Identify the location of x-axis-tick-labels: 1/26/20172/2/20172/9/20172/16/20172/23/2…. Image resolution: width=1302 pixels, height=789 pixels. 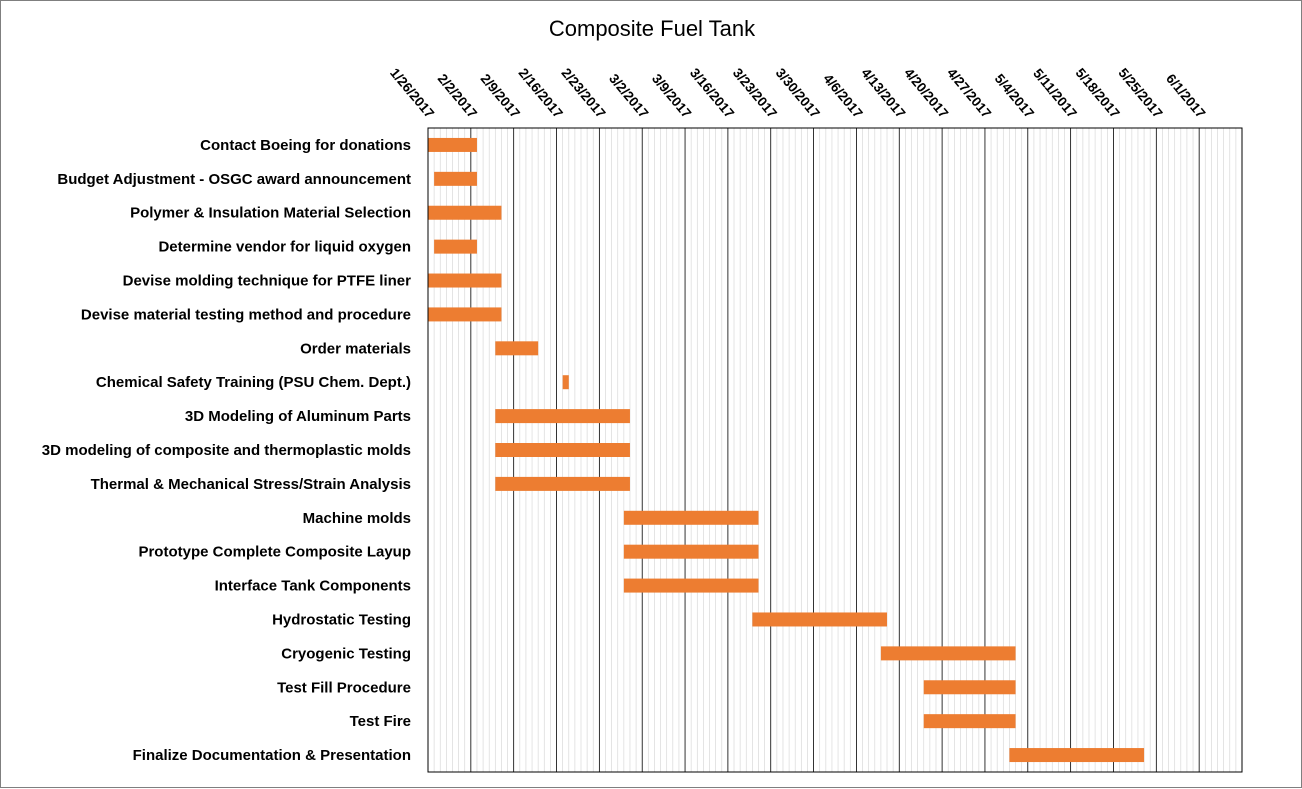
(797, 93).